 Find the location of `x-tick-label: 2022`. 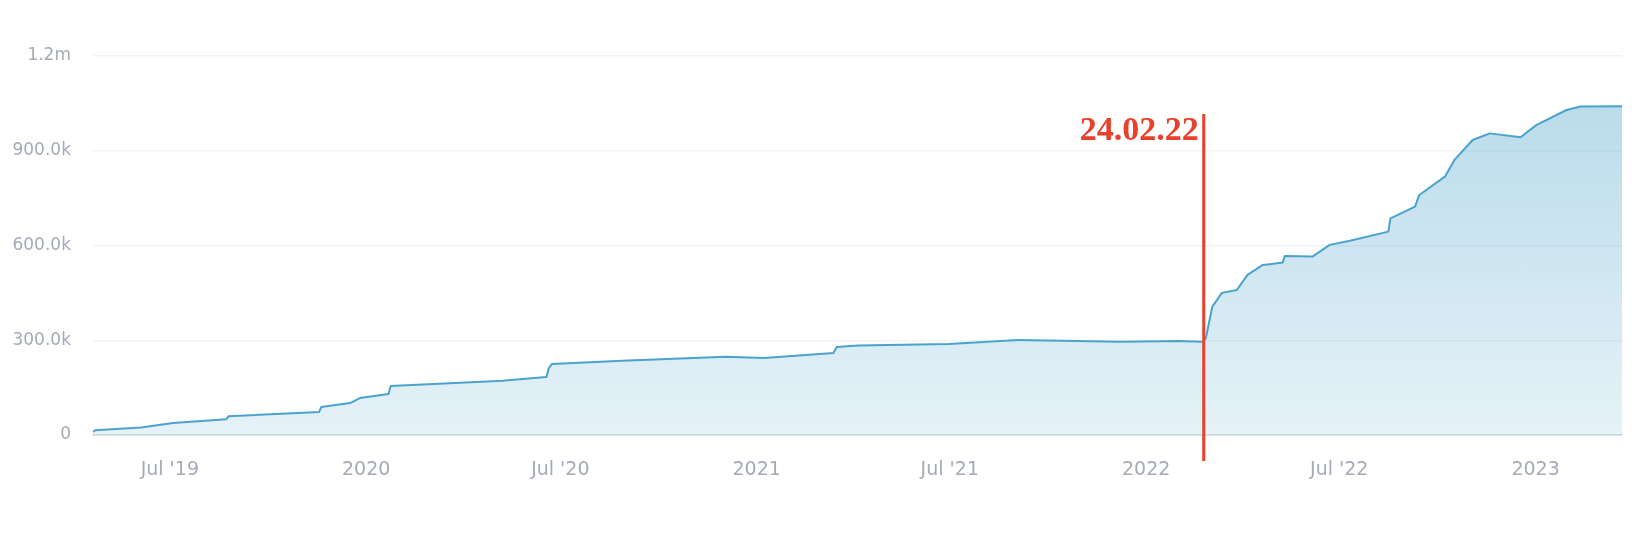

x-tick-label: 2022 is located at coordinates (1146, 468).